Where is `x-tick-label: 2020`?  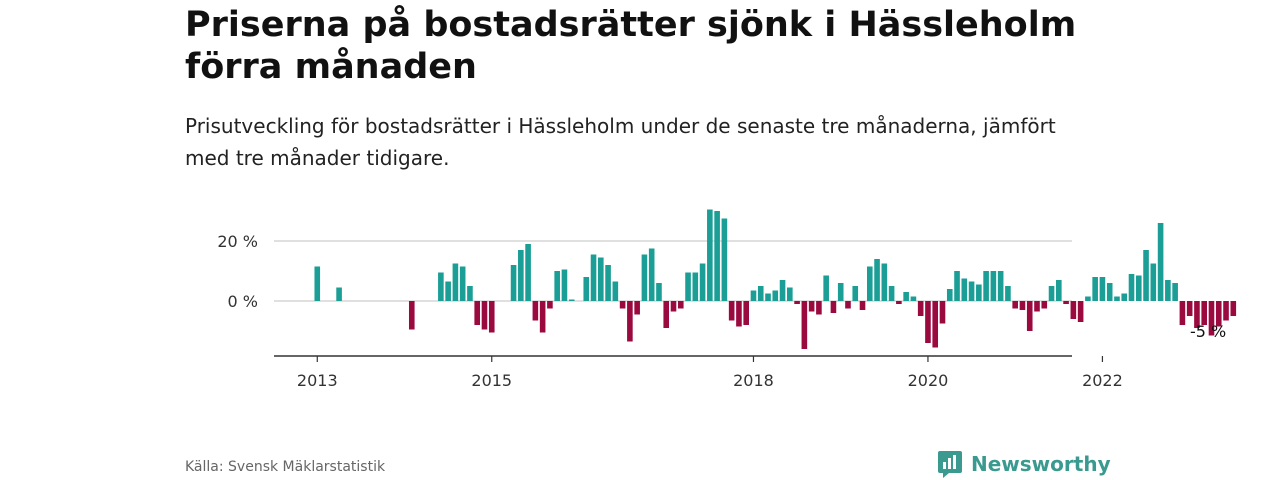
x-tick-label: 2020 is located at coordinates (928, 380).